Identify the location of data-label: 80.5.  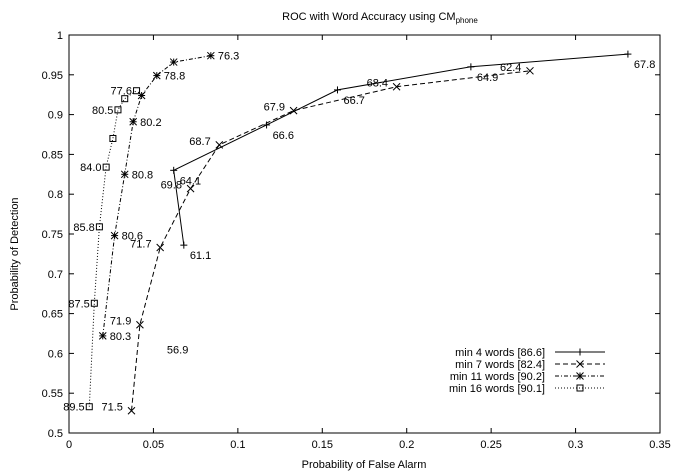
(102, 111).